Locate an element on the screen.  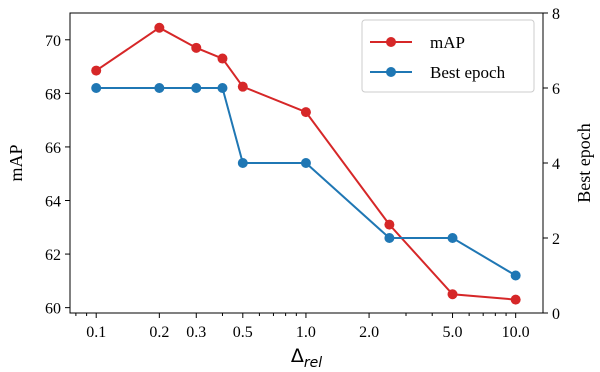
y-tick-label-left-70: 70 is located at coordinates (53, 41).